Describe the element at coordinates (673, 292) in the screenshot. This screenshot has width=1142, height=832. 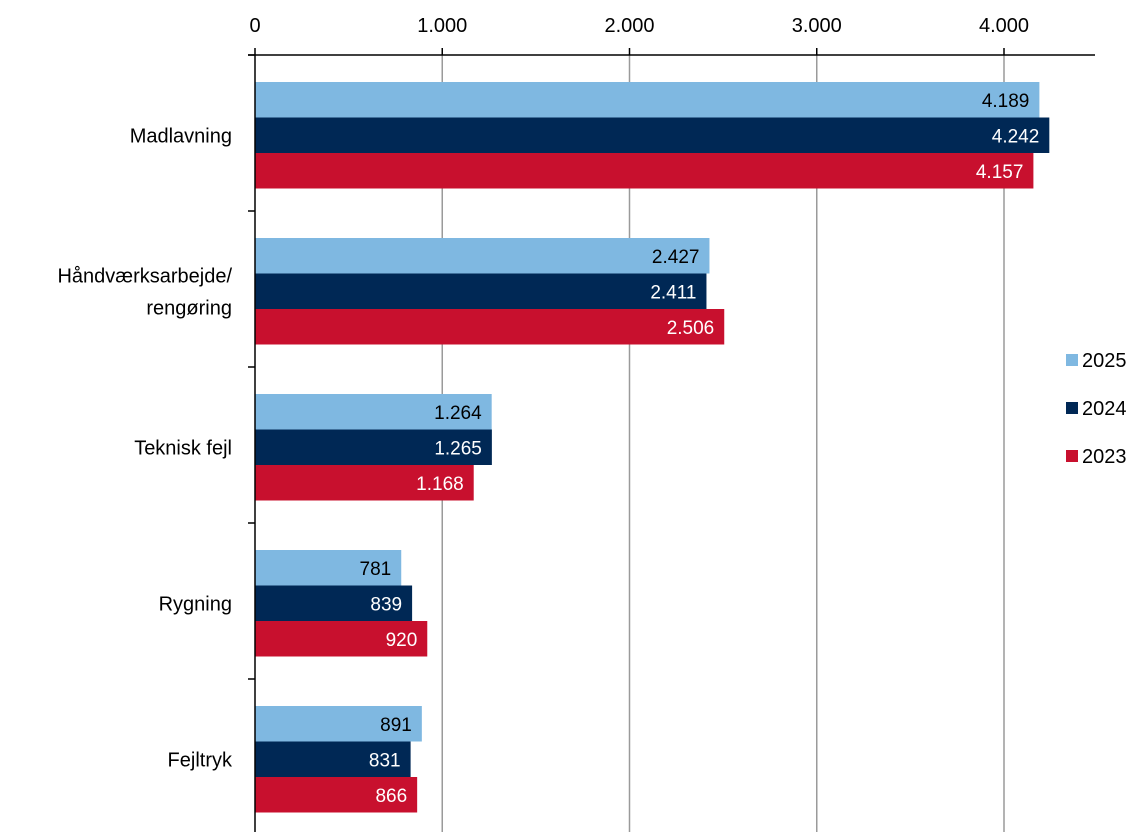
I see `data-label-2024: 2.411` at that location.